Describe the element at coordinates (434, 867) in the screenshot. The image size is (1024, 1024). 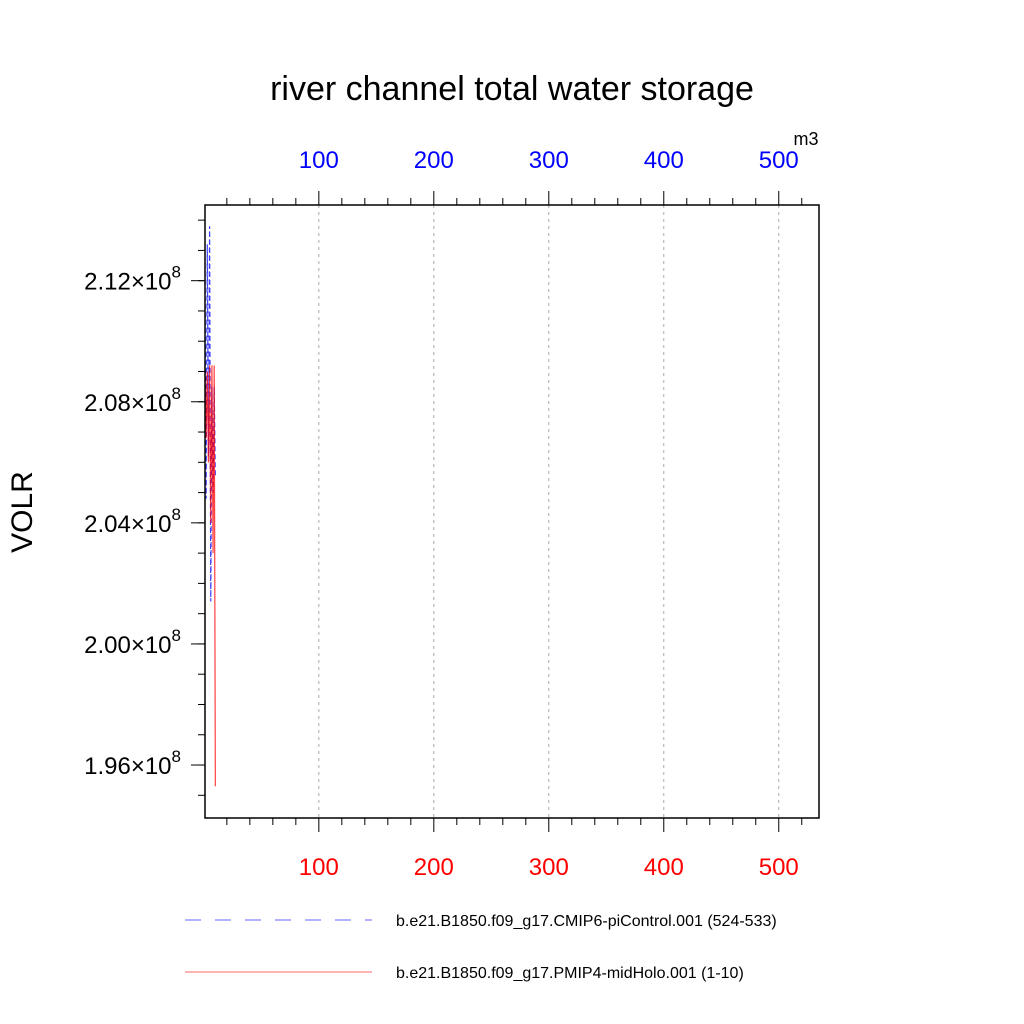
I see `x-tick-label-bottom: 200` at that location.